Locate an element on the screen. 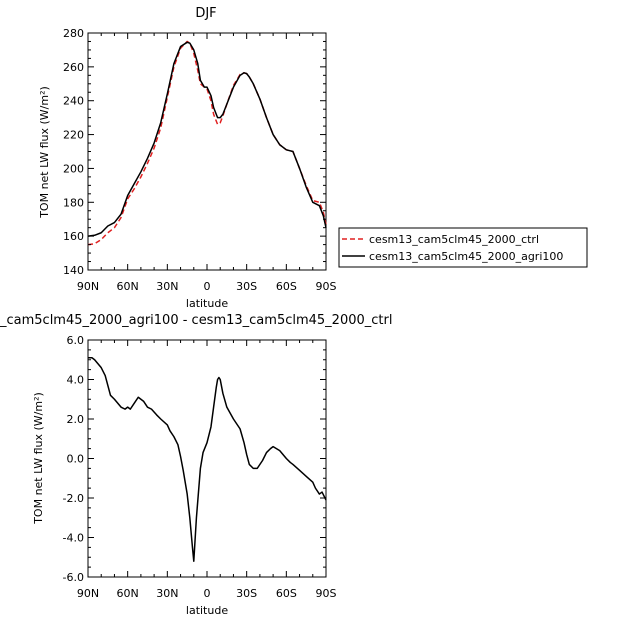 This screenshot has width=622, height=623. top-y-tick-label: 180 is located at coordinates (73, 202).